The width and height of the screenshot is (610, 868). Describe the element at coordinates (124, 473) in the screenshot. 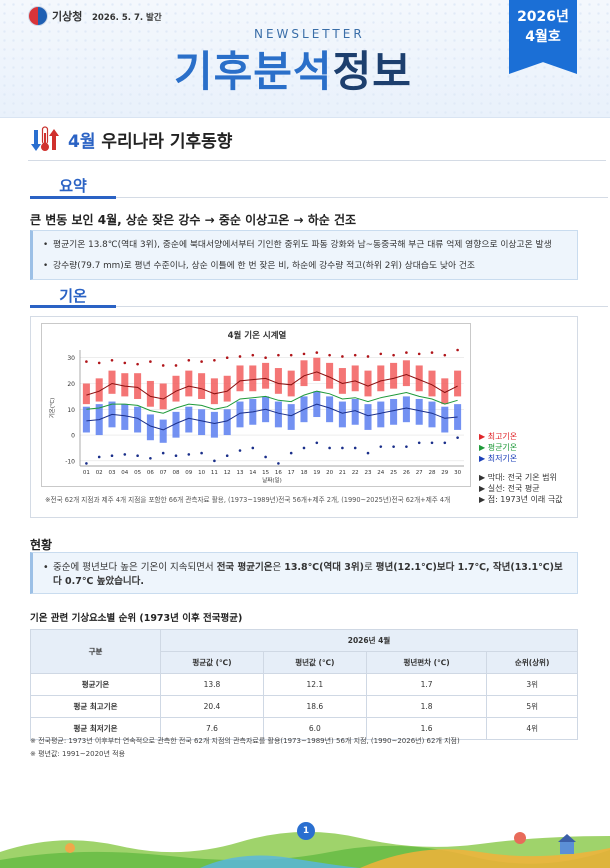

I see `x-tick-label: 04` at that location.